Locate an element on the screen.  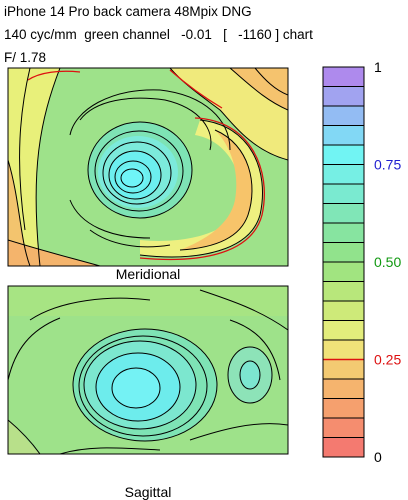
colorbar-tick-label: 0.25 is located at coordinates (387, 360).